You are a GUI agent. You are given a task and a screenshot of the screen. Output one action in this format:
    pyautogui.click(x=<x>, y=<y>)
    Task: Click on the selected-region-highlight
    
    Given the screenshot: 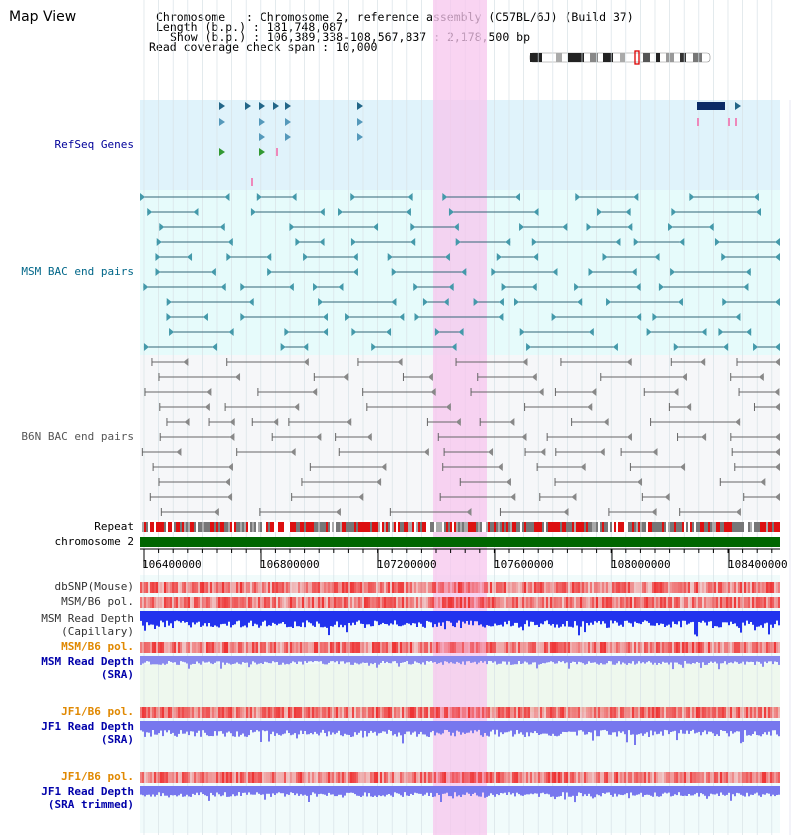 What is the action you would take?
    pyautogui.click(x=460, y=417)
    